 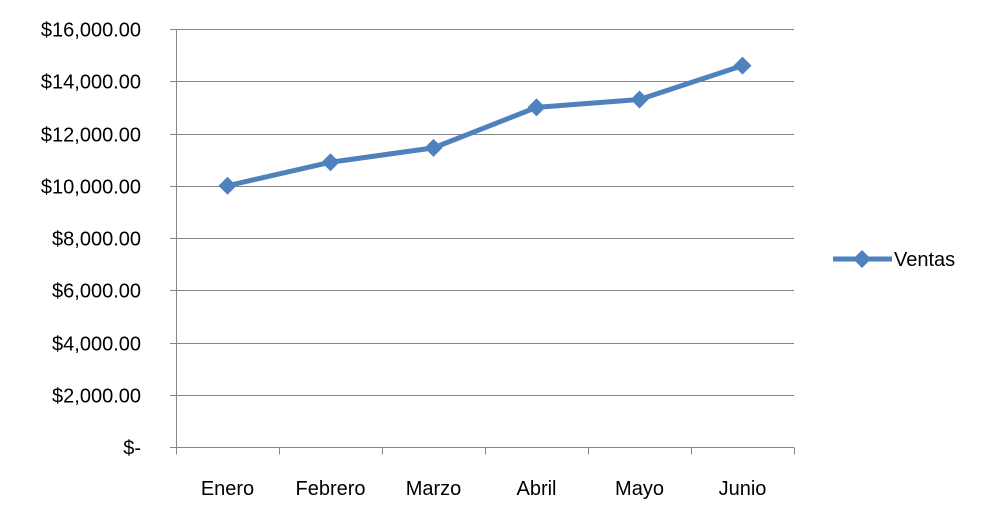 What do you see at coordinates (91, 136) in the screenshot?
I see `y-tick-label: $12,000.00` at bounding box center [91, 136].